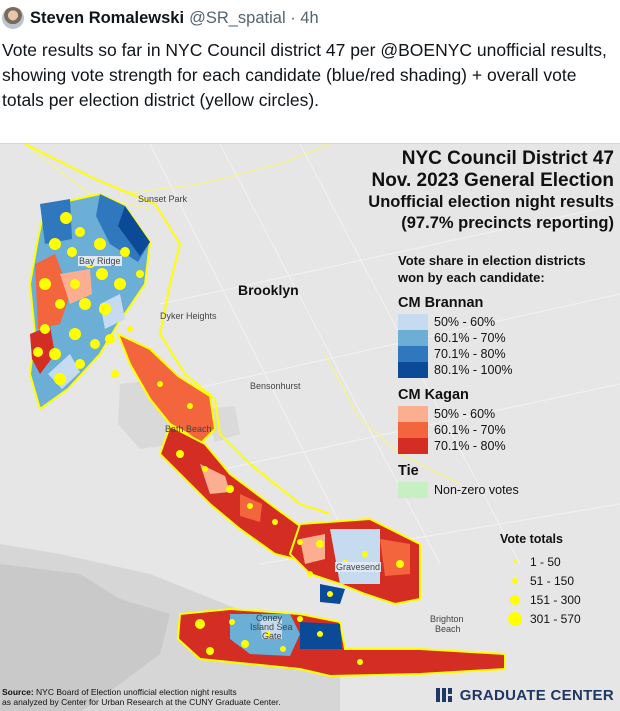 The width and height of the screenshot is (620, 711). Describe the element at coordinates (272, 636) in the screenshot. I see `place-coney-3: Gate` at that location.